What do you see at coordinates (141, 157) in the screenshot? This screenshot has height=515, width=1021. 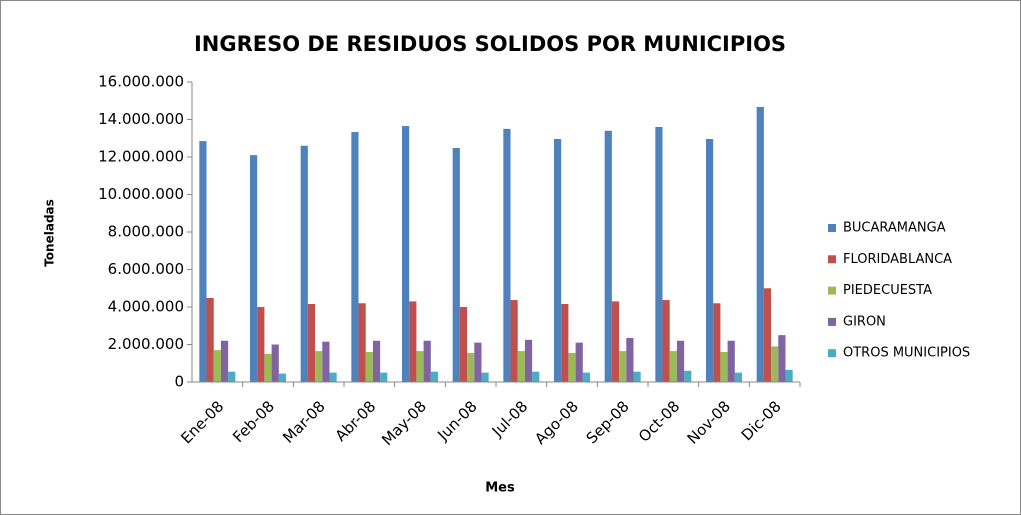 I see `y-tick-label: 12.000.000` at bounding box center [141, 157].